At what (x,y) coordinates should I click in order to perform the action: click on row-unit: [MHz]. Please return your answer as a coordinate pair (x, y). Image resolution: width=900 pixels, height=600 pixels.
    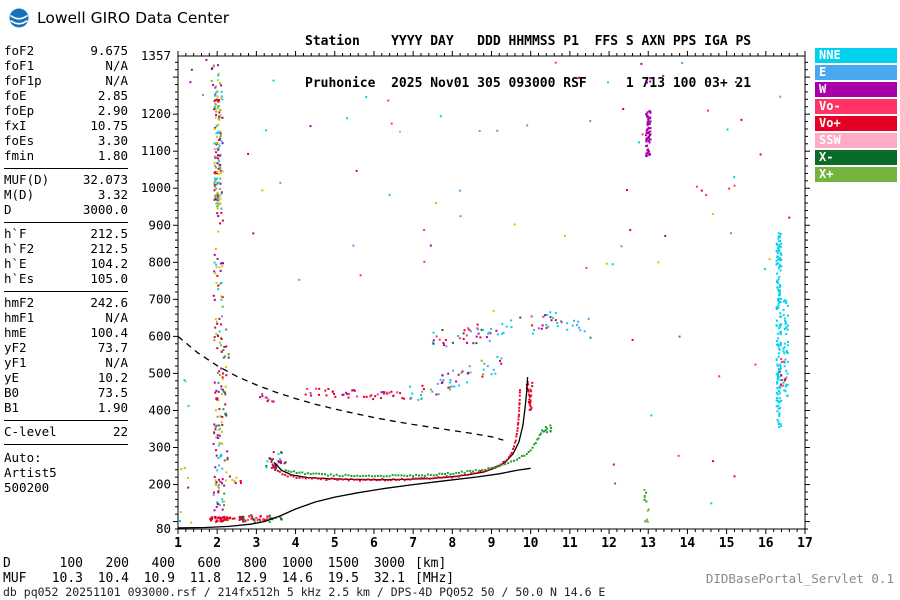
    Looking at the image, I should click on (435, 578).